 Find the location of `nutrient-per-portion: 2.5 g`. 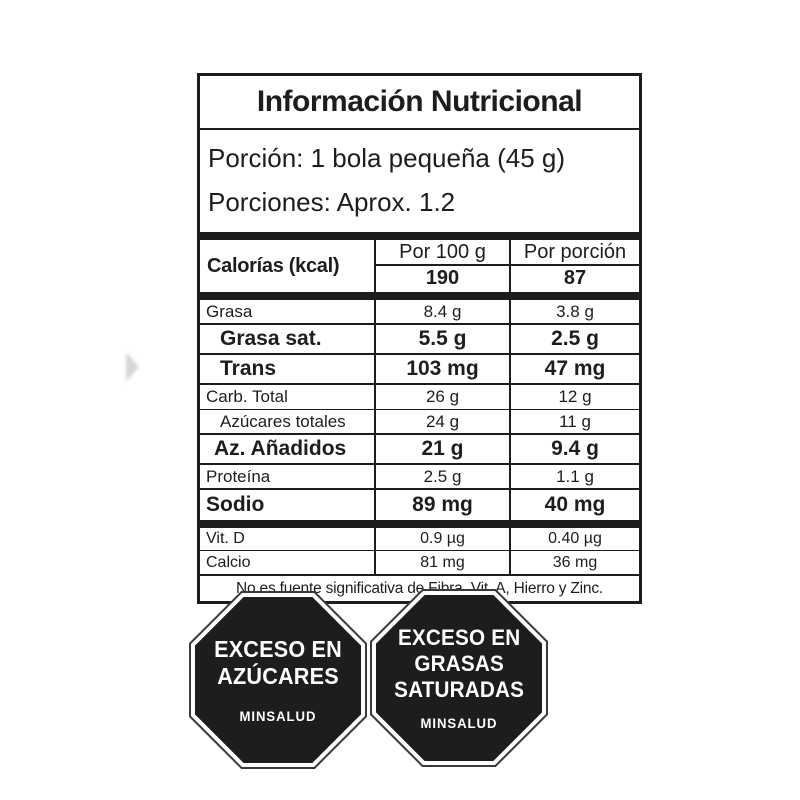

nutrient-per-portion: 2.5 g is located at coordinates (574, 339).